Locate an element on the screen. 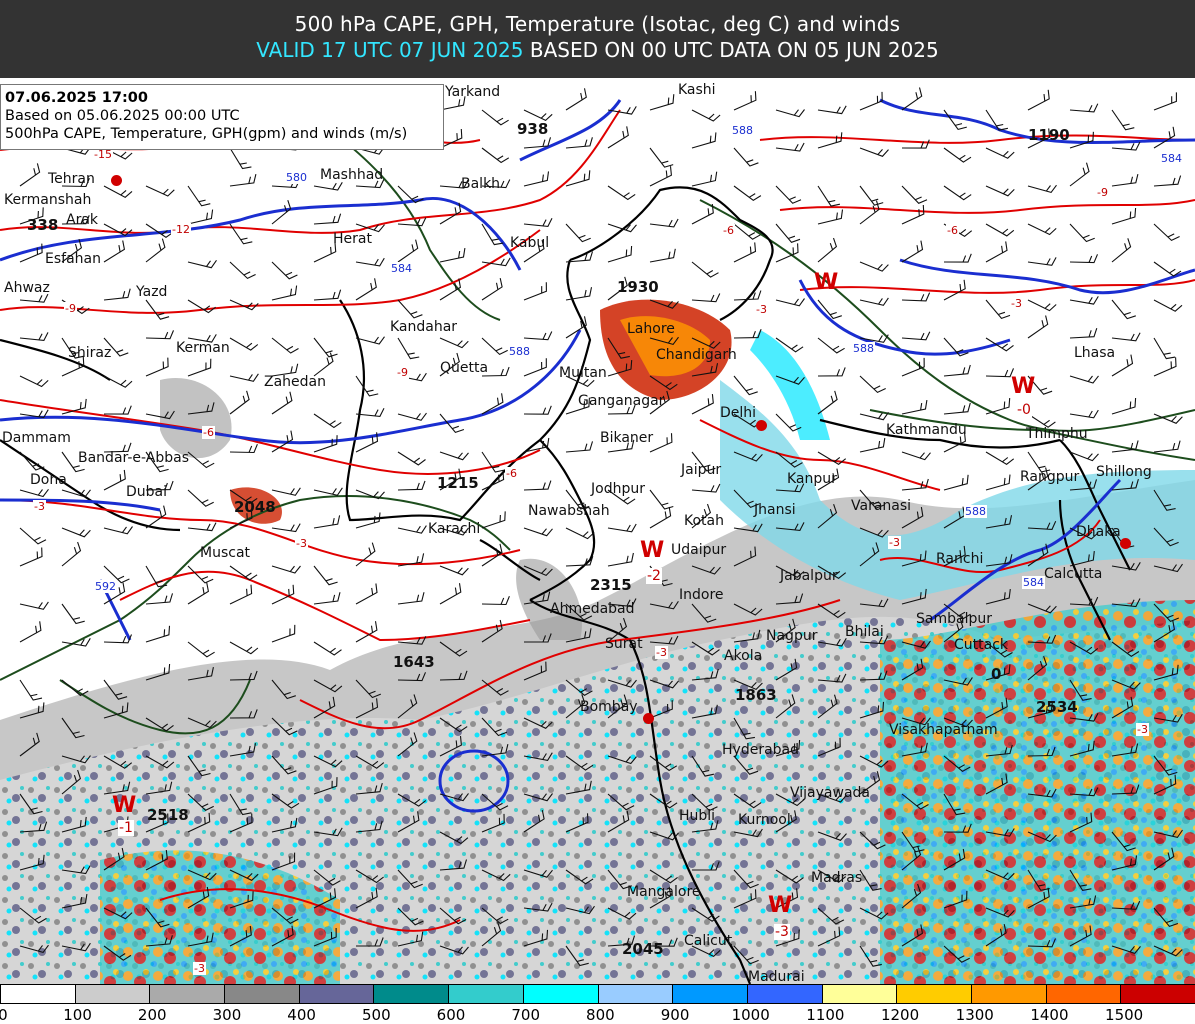 The image size is (1195, 1024). city-label: Arak is located at coordinates (82, 220).